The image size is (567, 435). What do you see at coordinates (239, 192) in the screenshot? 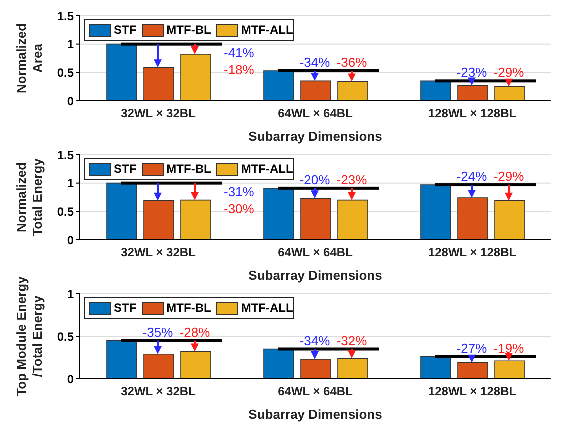
I see `annotation: -31%` at bounding box center [239, 192].